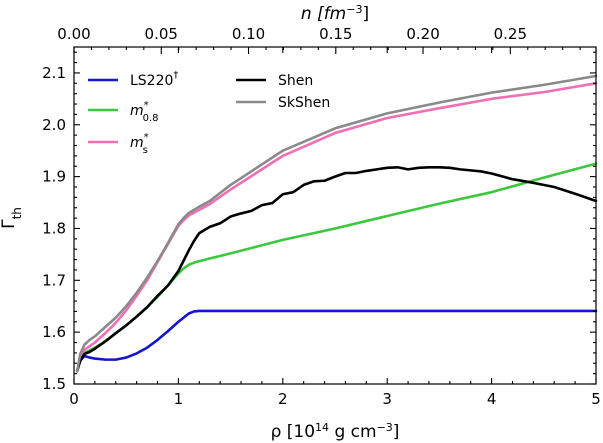  What do you see at coordinates (54, 384) in the screenshot?
I see `y-tick-label: 1.5` at bounding box center [54, 384].